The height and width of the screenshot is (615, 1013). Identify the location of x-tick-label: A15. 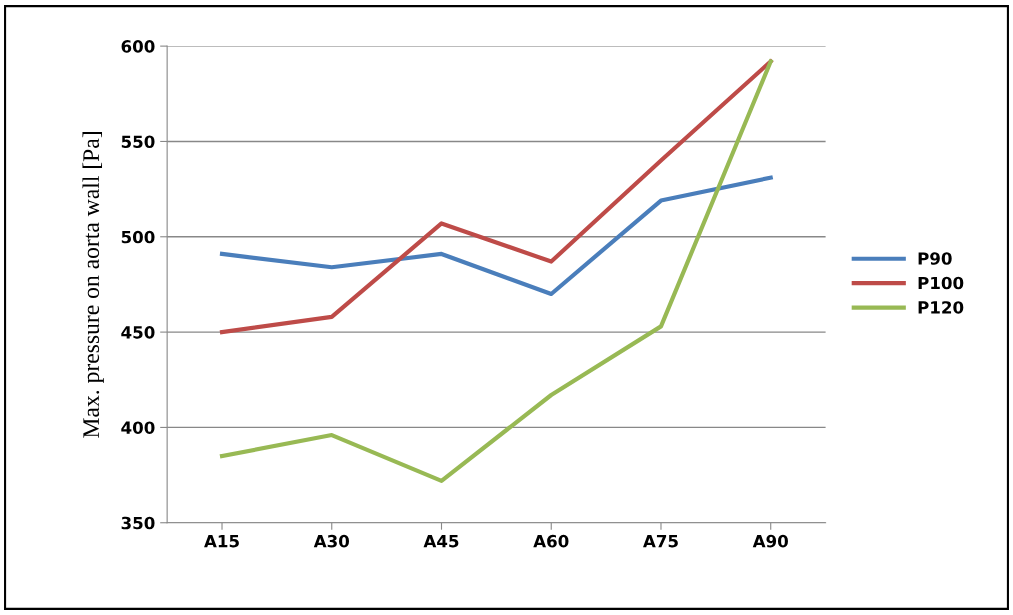
(221, 541).